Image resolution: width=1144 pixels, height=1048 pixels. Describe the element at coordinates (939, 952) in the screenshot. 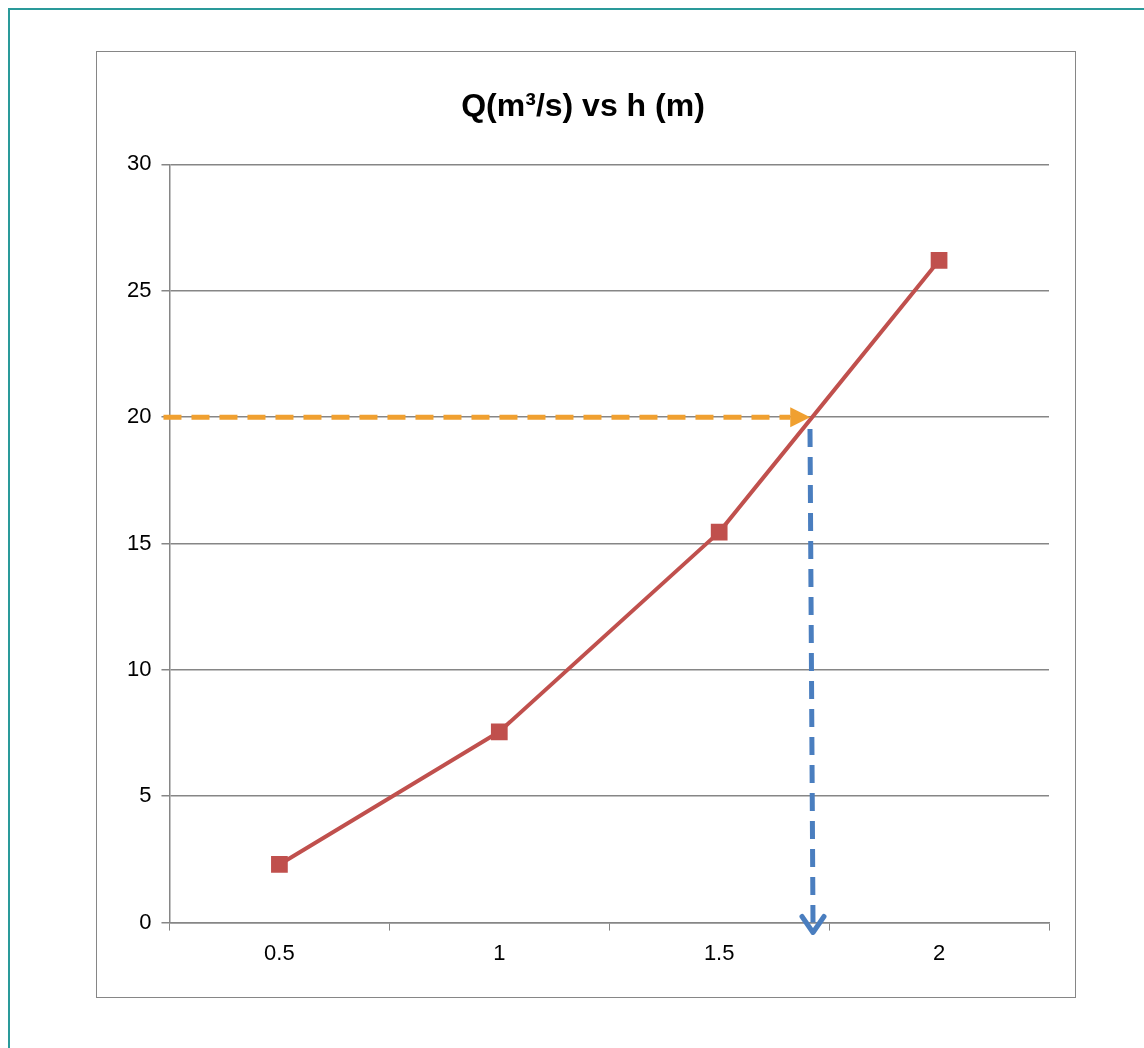

I see `x-tick-label: 2` at that location.